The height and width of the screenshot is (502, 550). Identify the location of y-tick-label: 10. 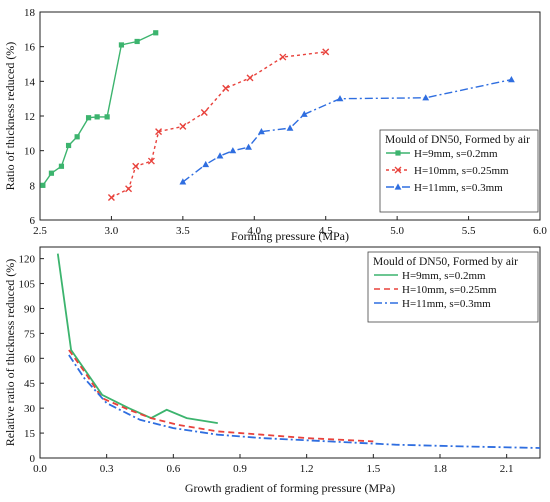
(30, 152).